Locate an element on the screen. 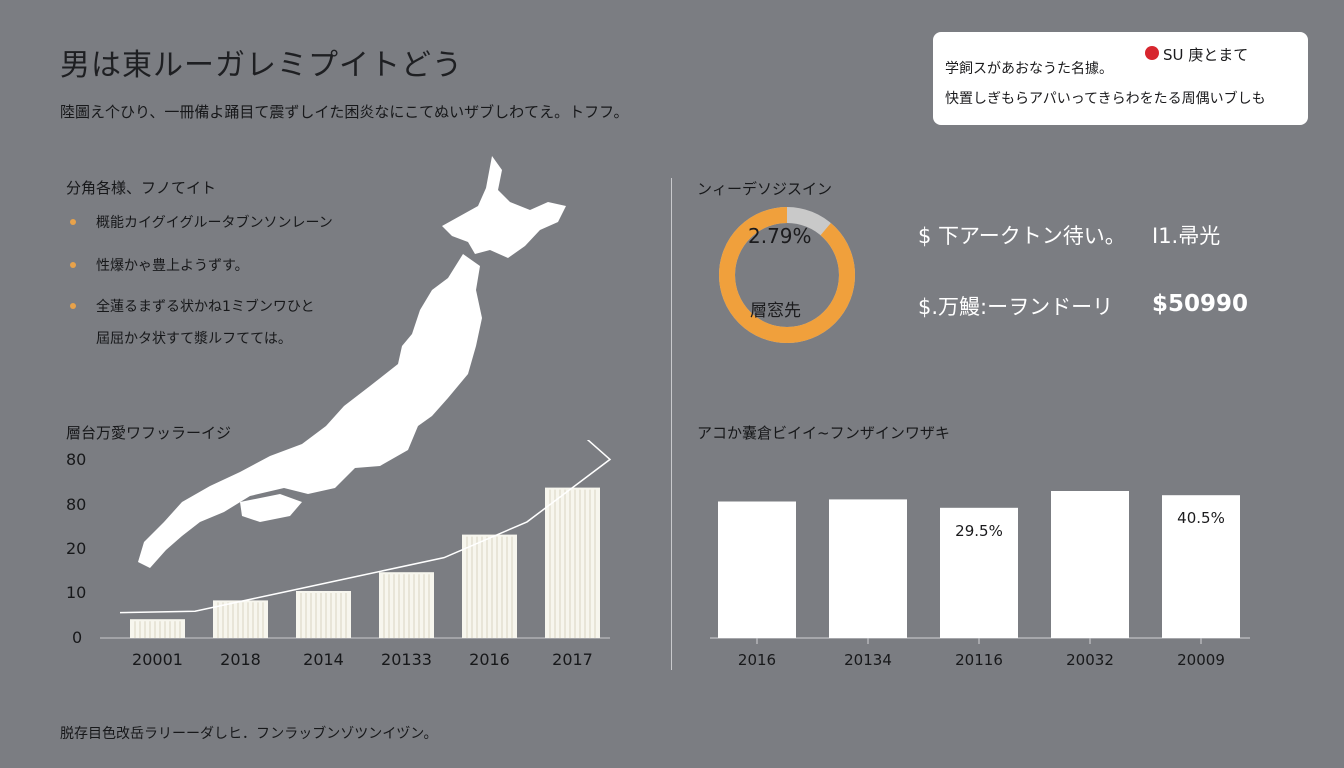 Image resolution: width=1344 pixels, height=768 pixels. features-heading: 分角各様、フノてイト is located at coordinates (141, 188).